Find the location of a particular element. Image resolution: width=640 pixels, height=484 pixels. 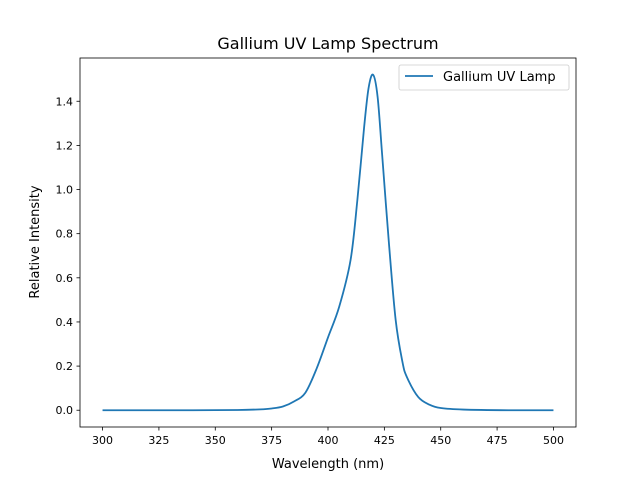

x-axis: 300 325 350 375 400 425 450 475 500 is located at coordinates (328, 437).